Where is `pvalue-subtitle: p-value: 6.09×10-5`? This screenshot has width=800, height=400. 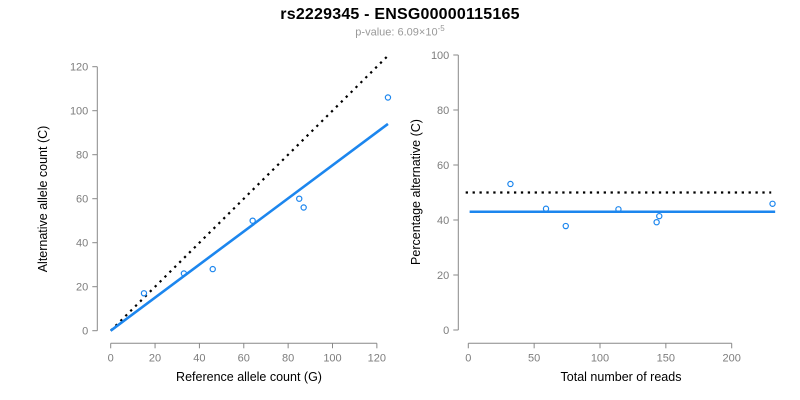 pvalue-subtitle: p-value: 6.09×10-5 is located at coordinates (400, 31).